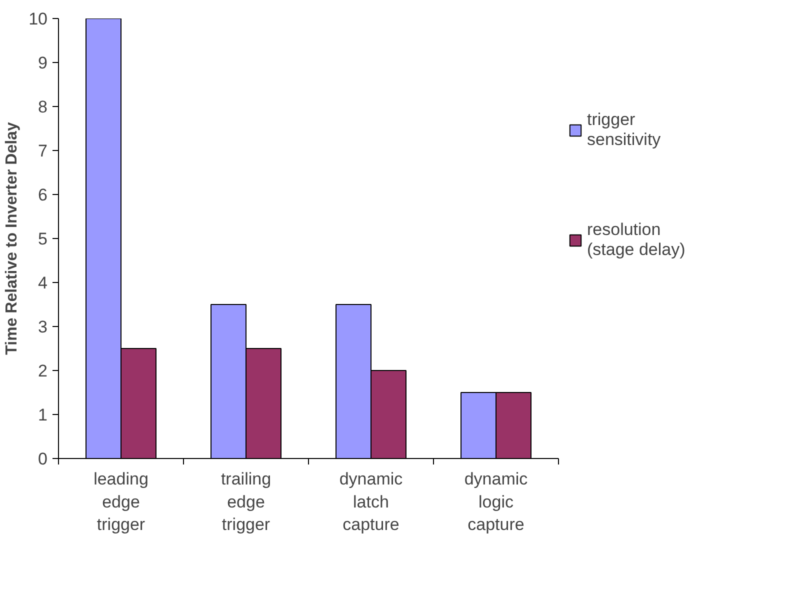 The height and width of the screenshot is (599, 788). Describe the element at coordinates (43, 195) in the screenshot. I see `y-tick-label: 6` at that location.